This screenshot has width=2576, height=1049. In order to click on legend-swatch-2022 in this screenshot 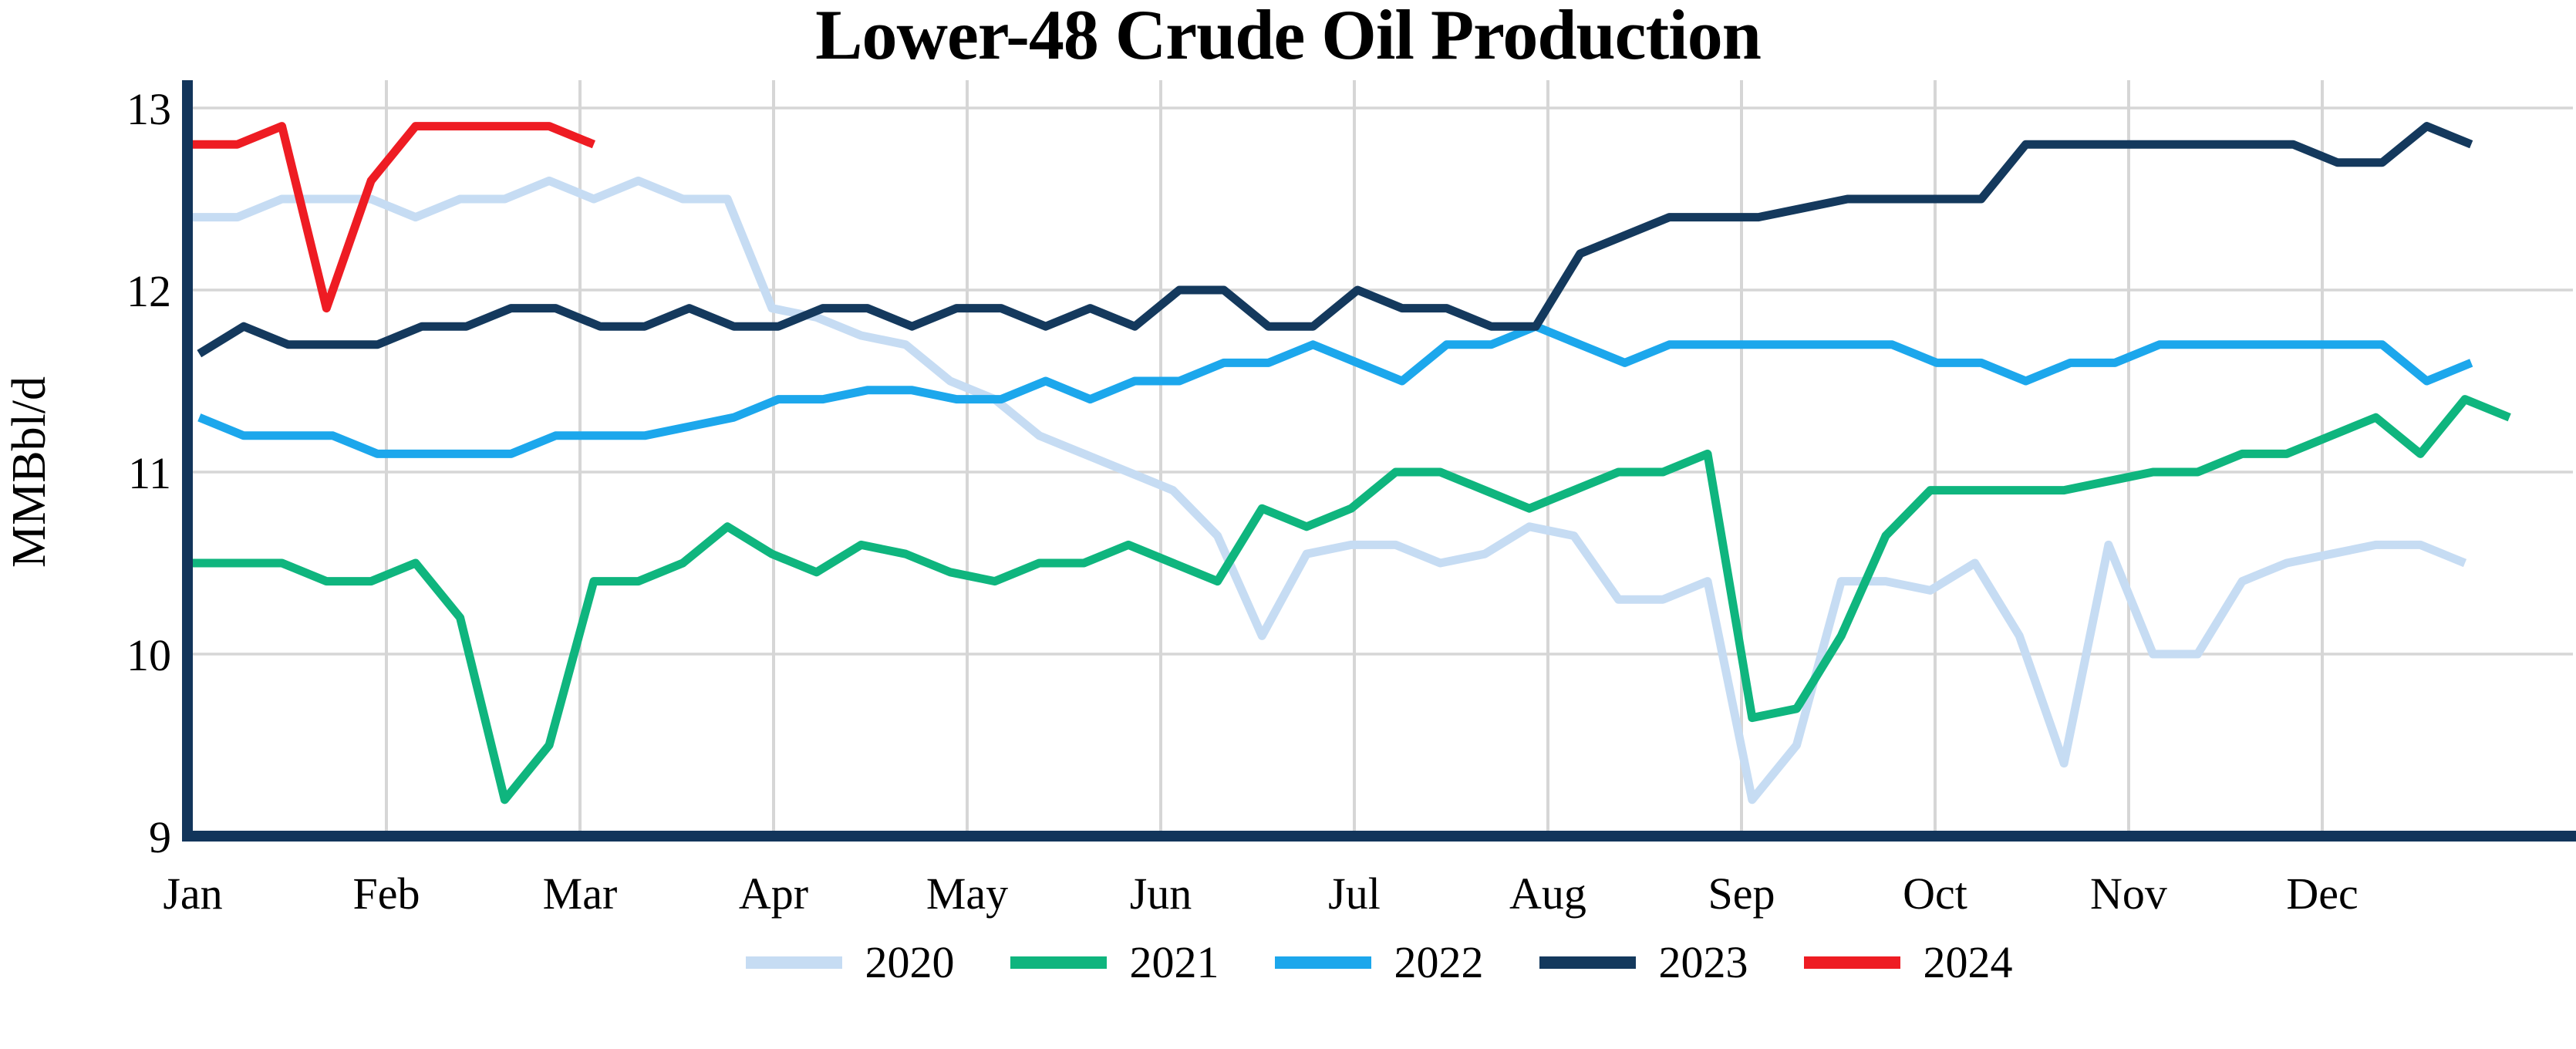, I will do `click(1322, 963)`.